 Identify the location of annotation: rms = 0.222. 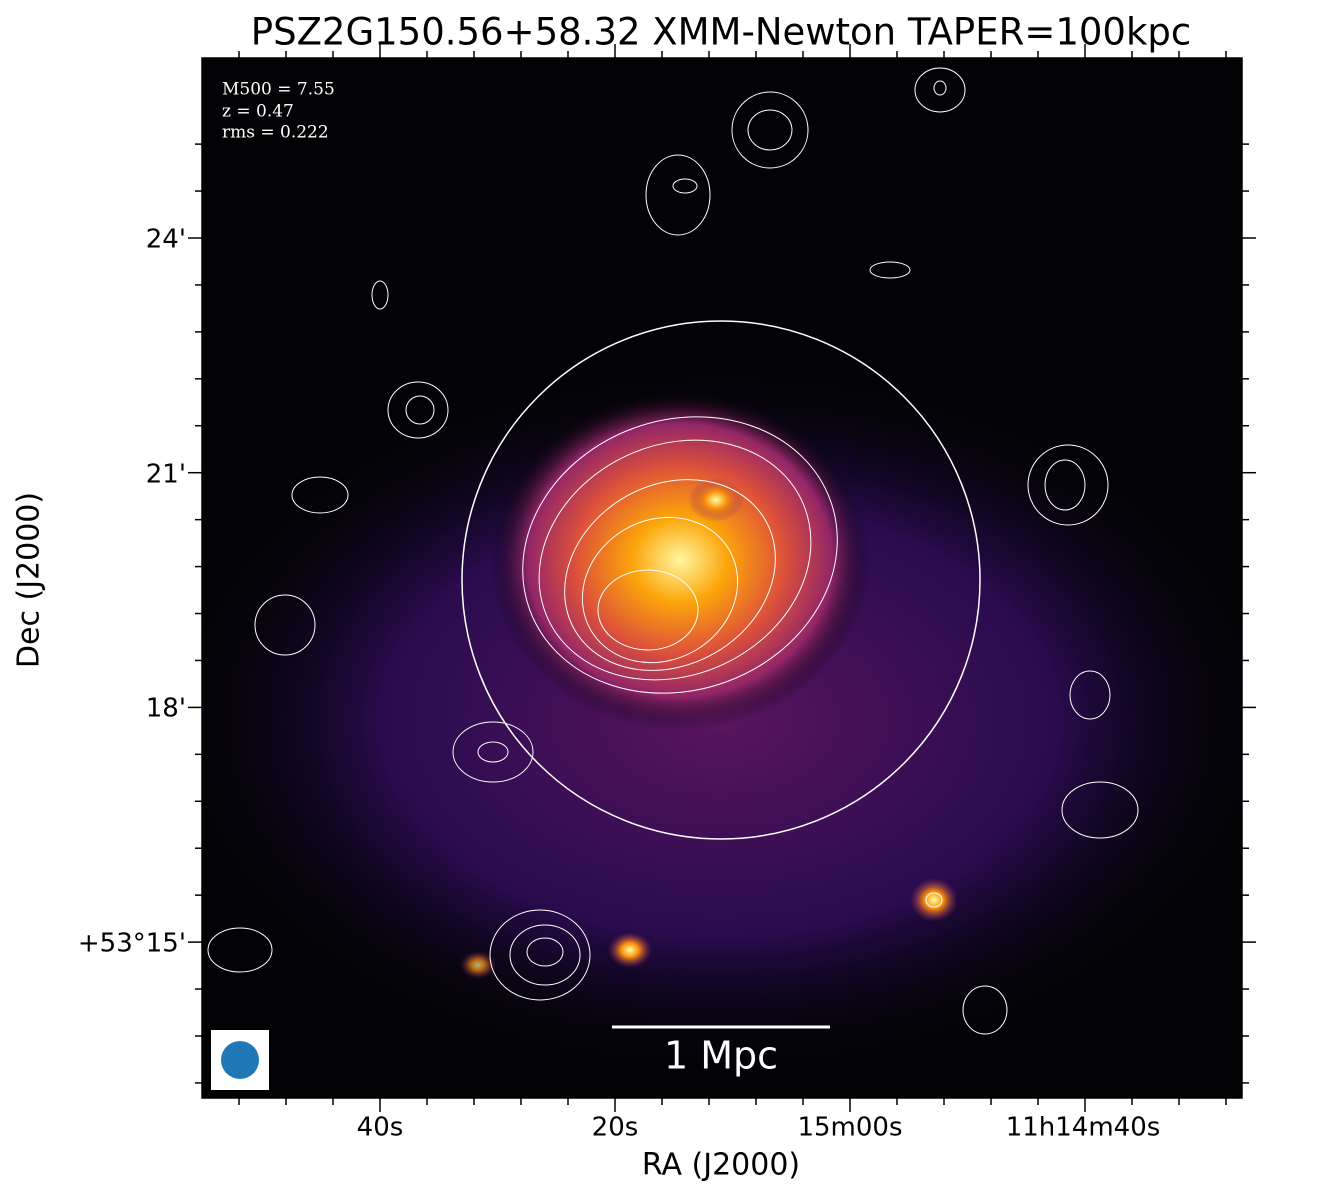
(275, 133).